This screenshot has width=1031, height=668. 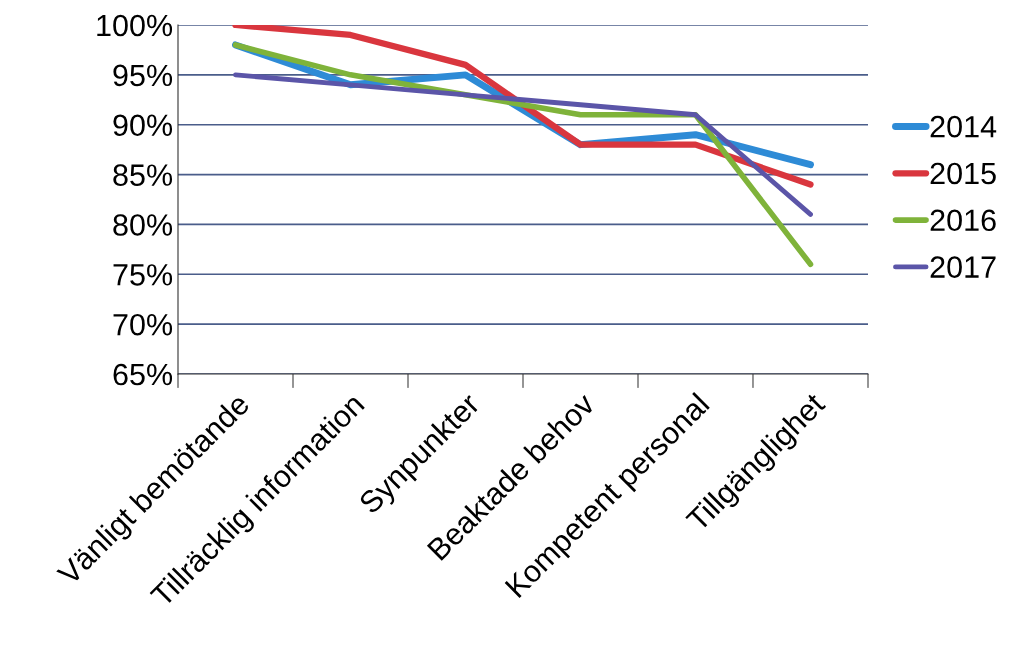 What do you see at coordinates (963, 267) in the screenshot?
I see `legend-label: 2017` at bounding box center [963, 267].